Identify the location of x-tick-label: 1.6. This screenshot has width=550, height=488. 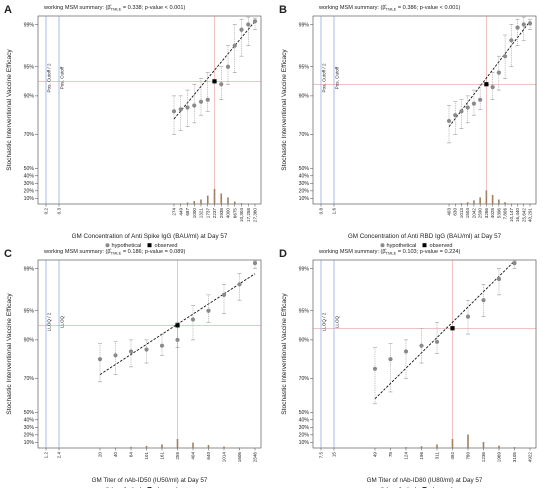
(334, 211).